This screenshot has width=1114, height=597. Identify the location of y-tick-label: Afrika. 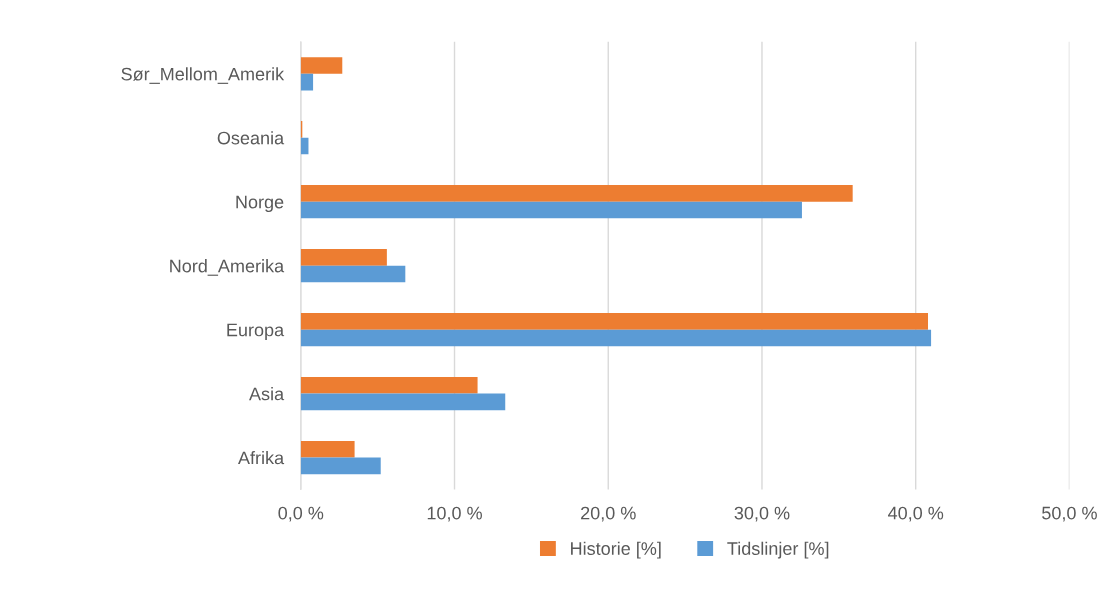
(261, 458).